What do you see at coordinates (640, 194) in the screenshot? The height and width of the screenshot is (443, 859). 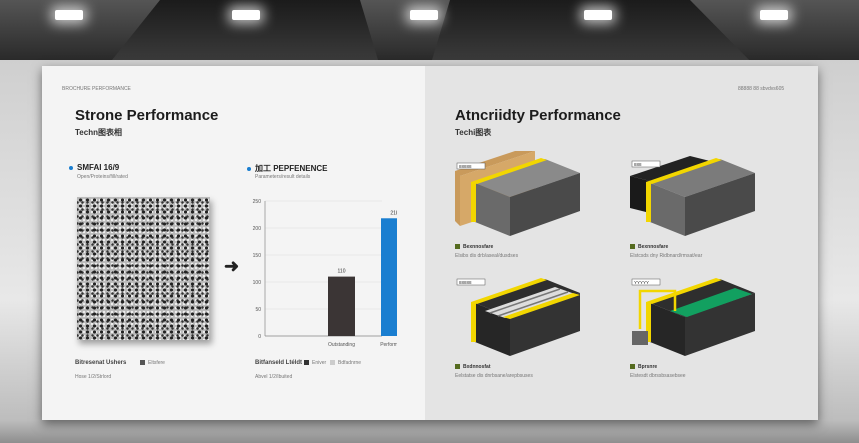 I see `dark-layer-side` at bounding box center [640, 194].